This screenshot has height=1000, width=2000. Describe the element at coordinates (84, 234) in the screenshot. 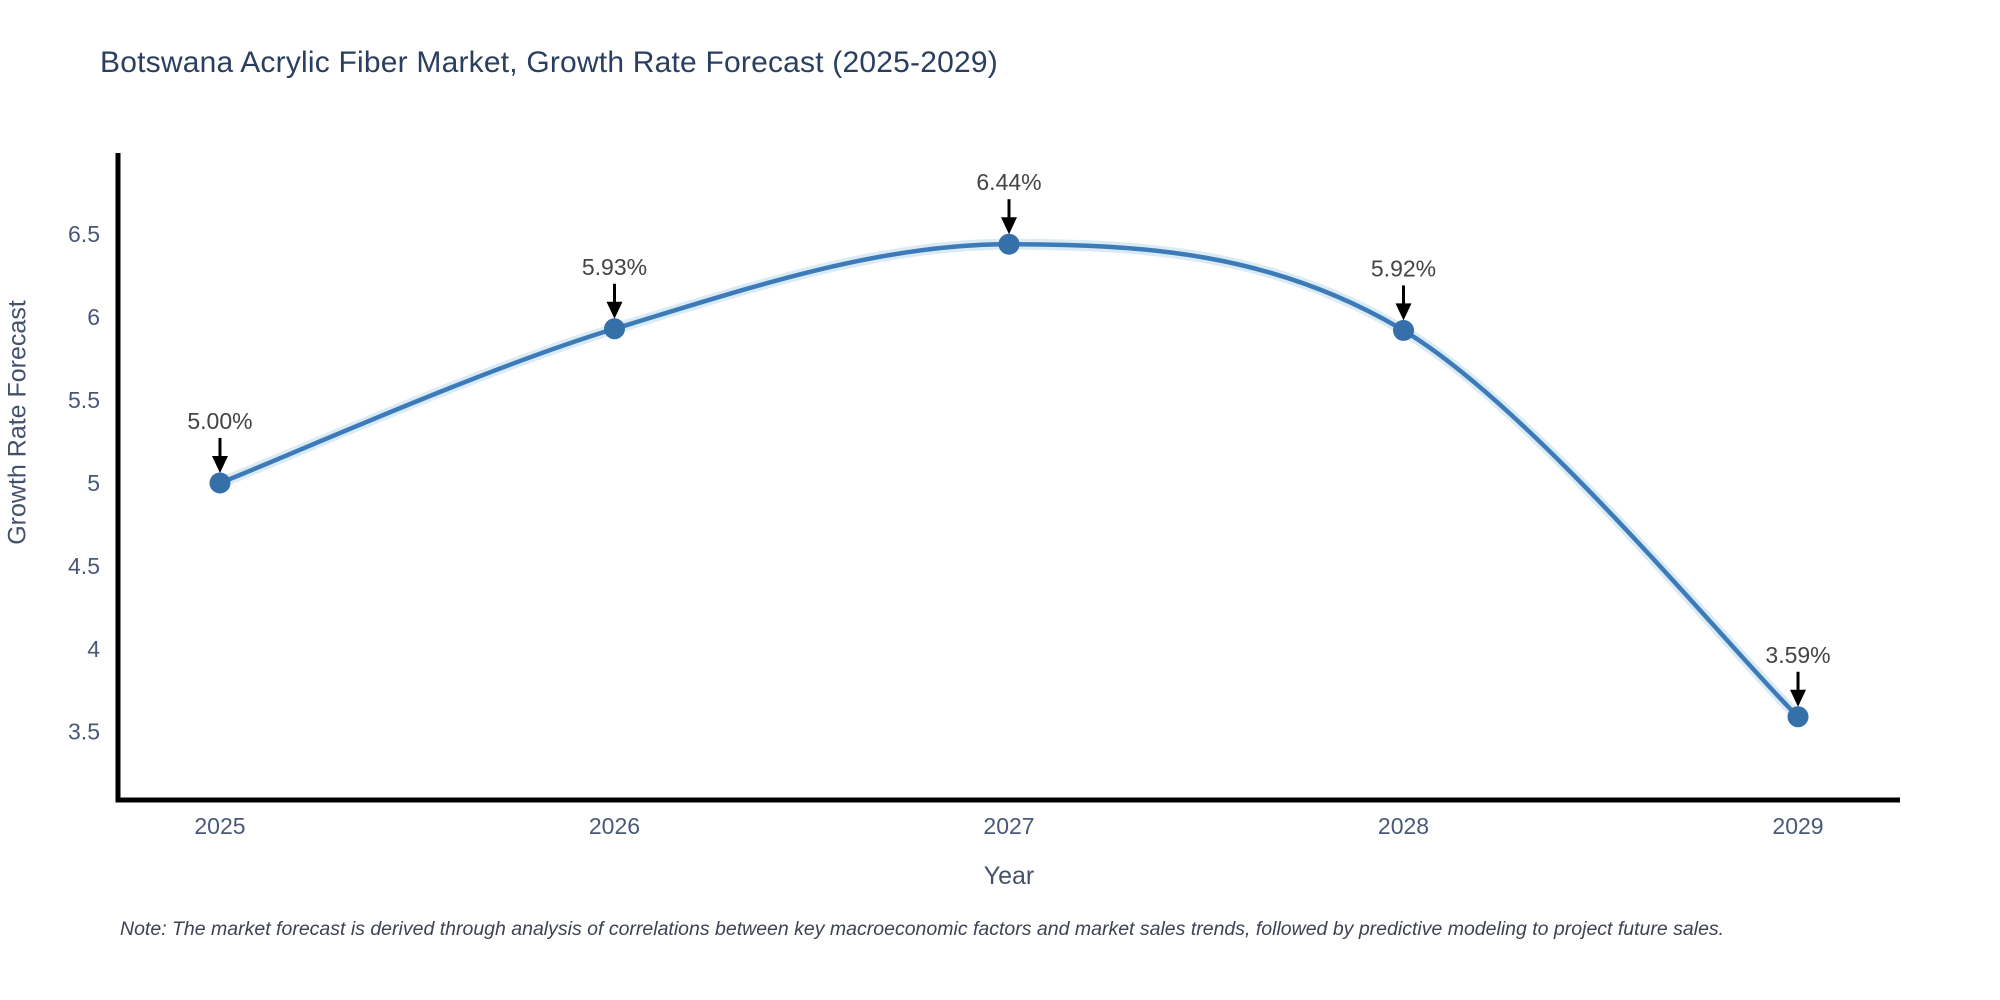

I see `y-tick-label: 6.5` at that location.